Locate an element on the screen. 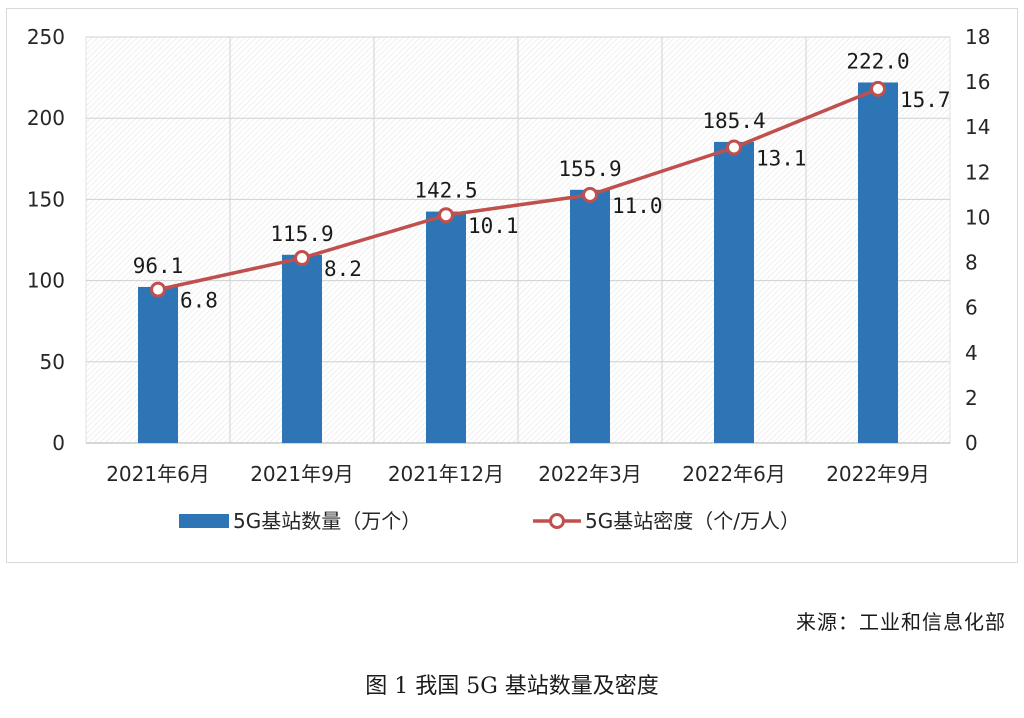  legend-bar-swatch is located at coordinates (204, 521).